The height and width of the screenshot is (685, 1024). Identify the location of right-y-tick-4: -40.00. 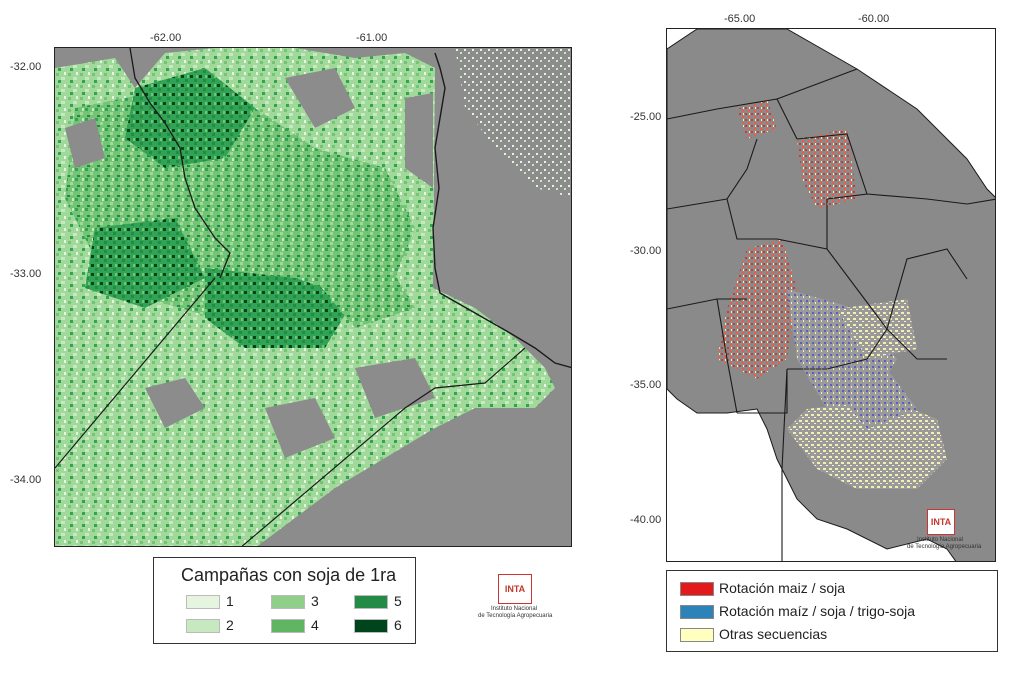
(646, 520).